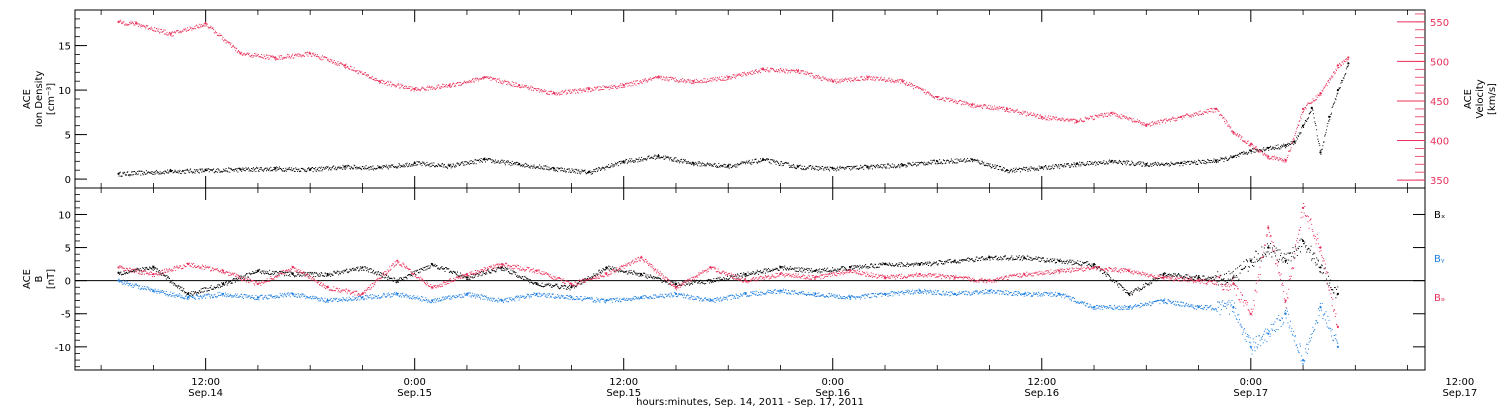  What do you see at coordinates (1480, 98) in the screenshot?
I see `top-y2label-line-2: Velocity` at bounding box center [1480, 98].